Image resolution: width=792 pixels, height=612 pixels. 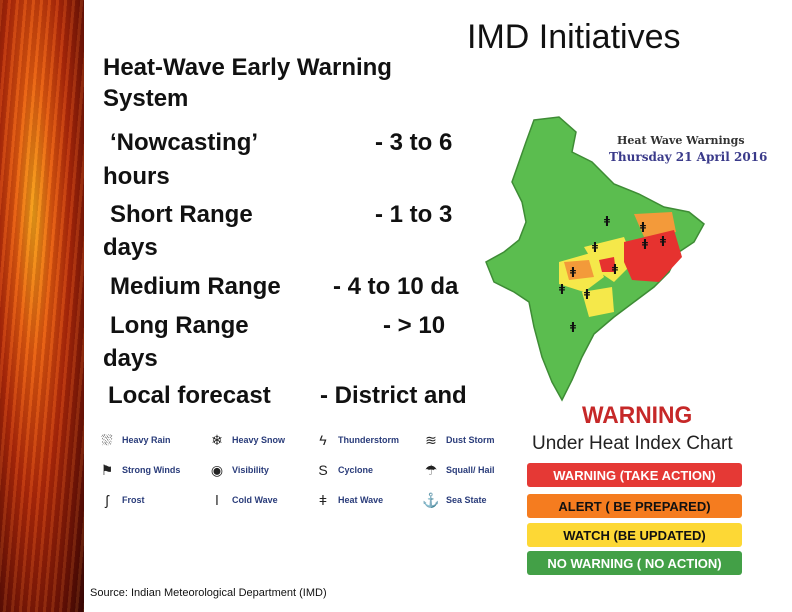 What do you see at coordinates (356, 440) in the screenshot?
I see `legend-item-thunderstorm: ϟ Thunderstorm` at bounding box center [356, 440].